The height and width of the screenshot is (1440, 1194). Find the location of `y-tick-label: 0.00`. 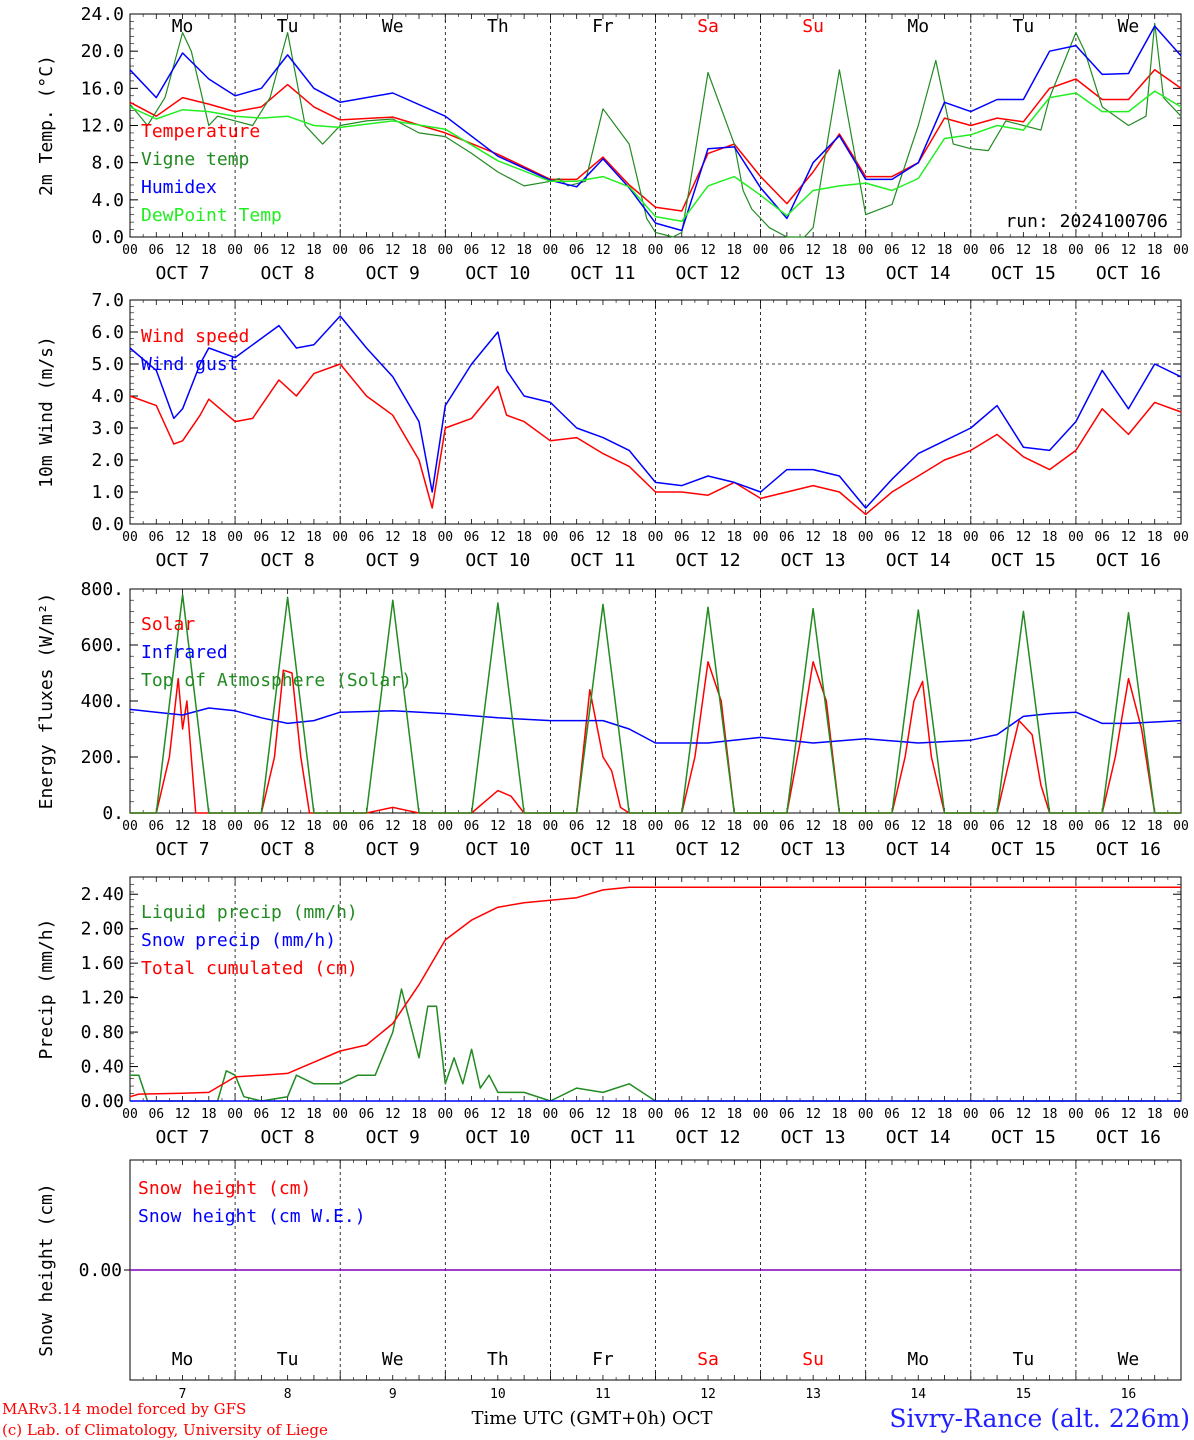

y-tick-label: 0.00 is located at coordinates (100, 1270).